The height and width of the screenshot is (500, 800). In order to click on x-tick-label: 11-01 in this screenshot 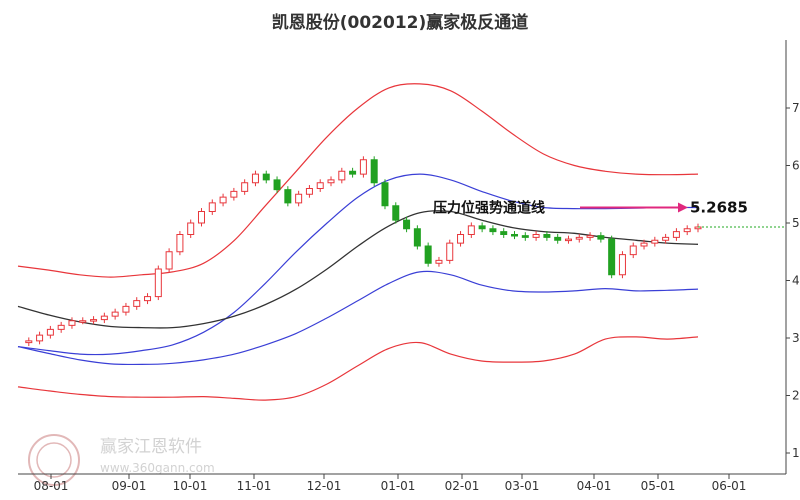, I will do `click(254, 486)`.